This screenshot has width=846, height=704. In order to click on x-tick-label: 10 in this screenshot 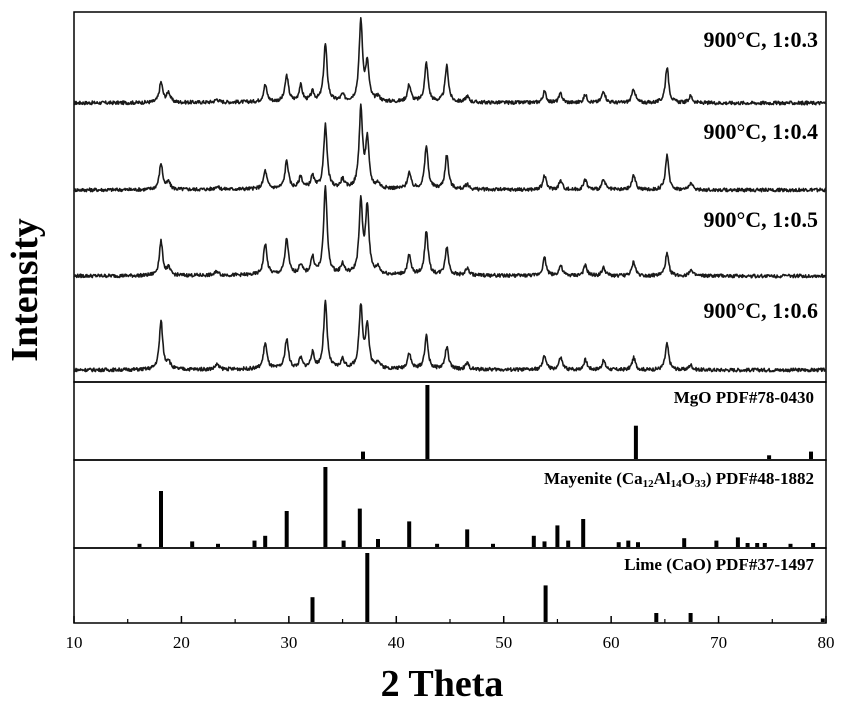, I will do `click(74, 642)`.